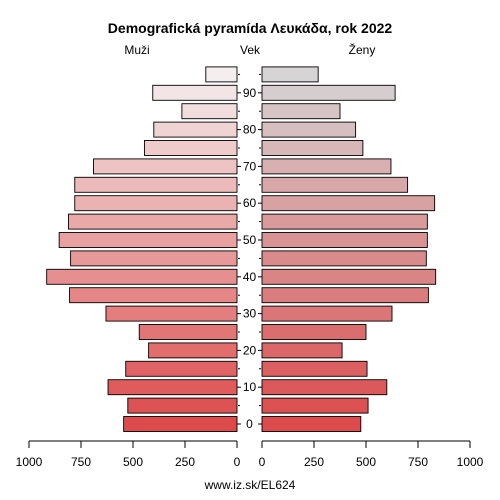 The width and height of the screenshot is (500, 500). Describe the element at coordinates (250, 387) in the screenshot. I see `age-tick-label: 10` at that location.